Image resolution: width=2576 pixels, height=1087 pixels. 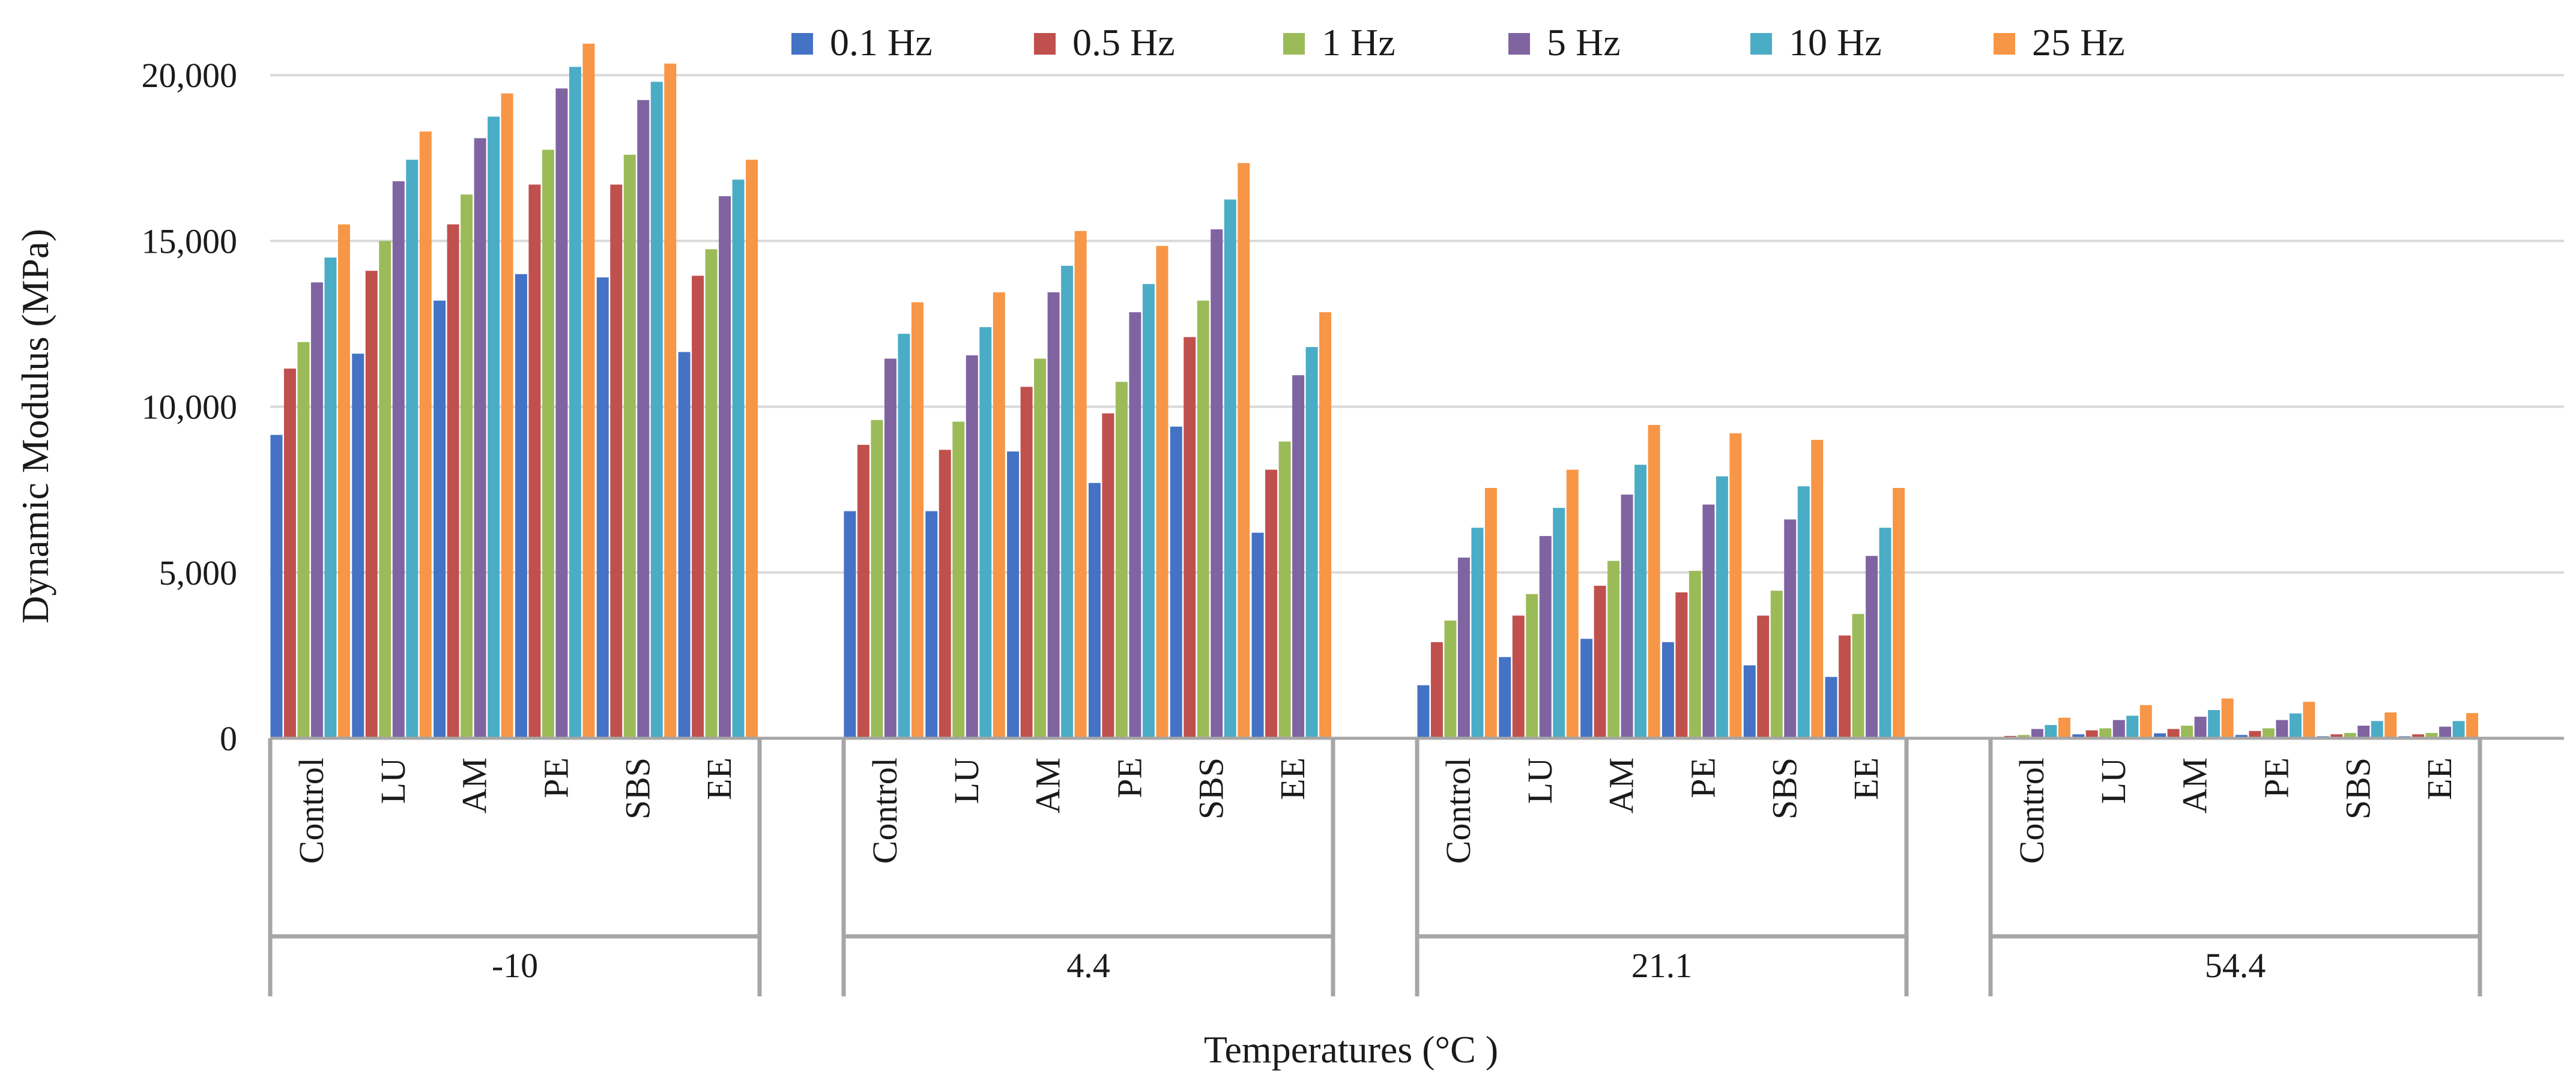 What do you see at coordinates (35, 426) in the screenshot?
I see `y-axis-label: Dynamic Modulus (MPa)` at bounding box center [35, 426].